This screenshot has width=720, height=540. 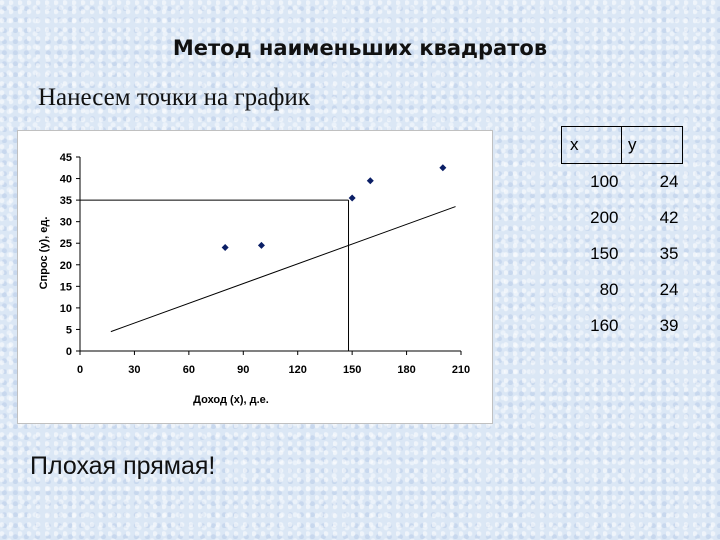 I want to click on table-header-row: x y, so click(x=622, y=145).